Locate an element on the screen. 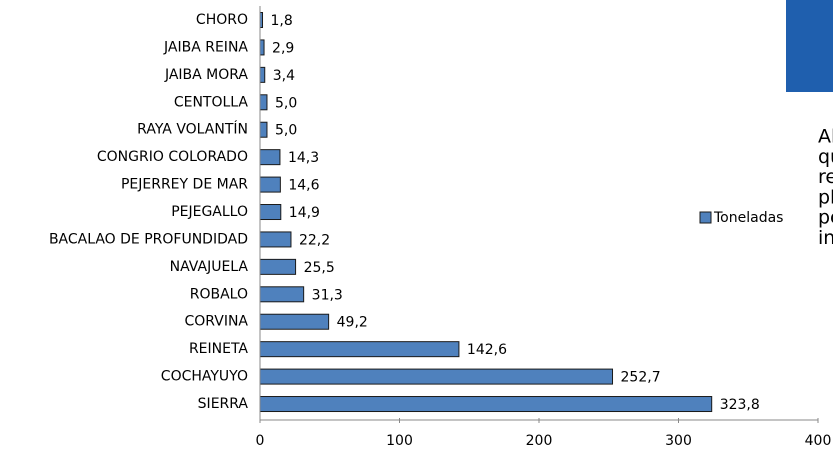 Image resolution: width=833 pixels, height=451 pixels. legend-swatch is located at coordinates (705, 217).